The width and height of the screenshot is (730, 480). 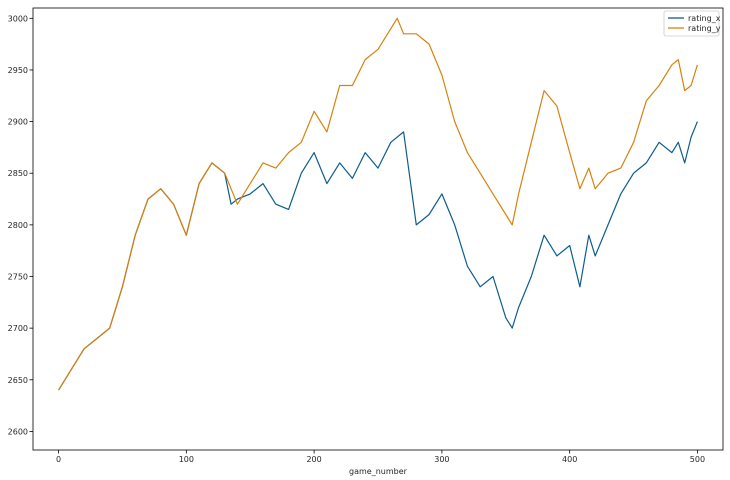 What do you see at coordinates (186, 459) in the screenshot?
I see `x-tick-label: 100` at bounding box center [186, 459].